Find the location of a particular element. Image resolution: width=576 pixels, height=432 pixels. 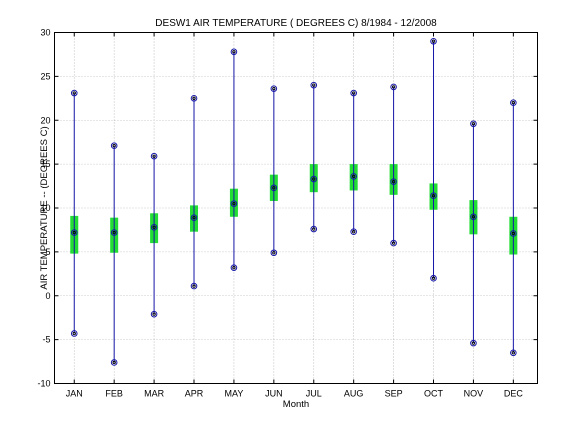

max-marker-apr is located at coordinates (194, 98).